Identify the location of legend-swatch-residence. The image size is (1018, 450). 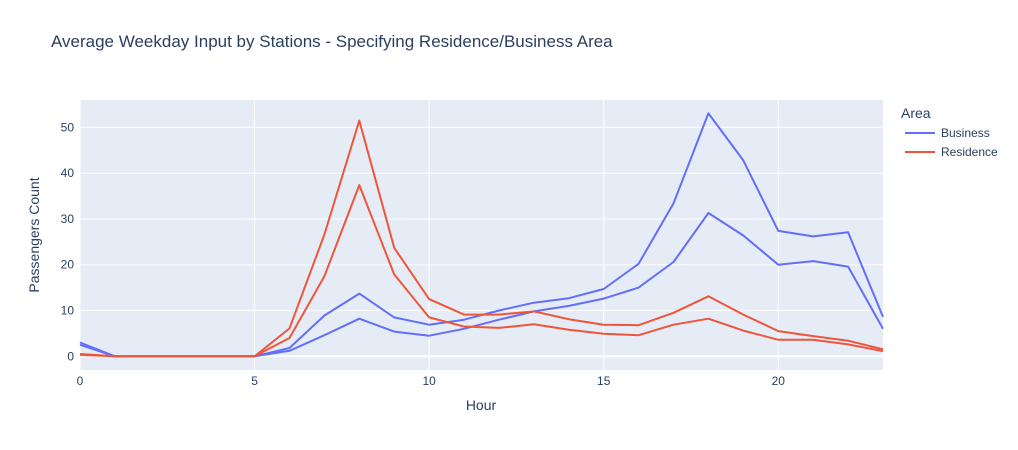
(920, 152).